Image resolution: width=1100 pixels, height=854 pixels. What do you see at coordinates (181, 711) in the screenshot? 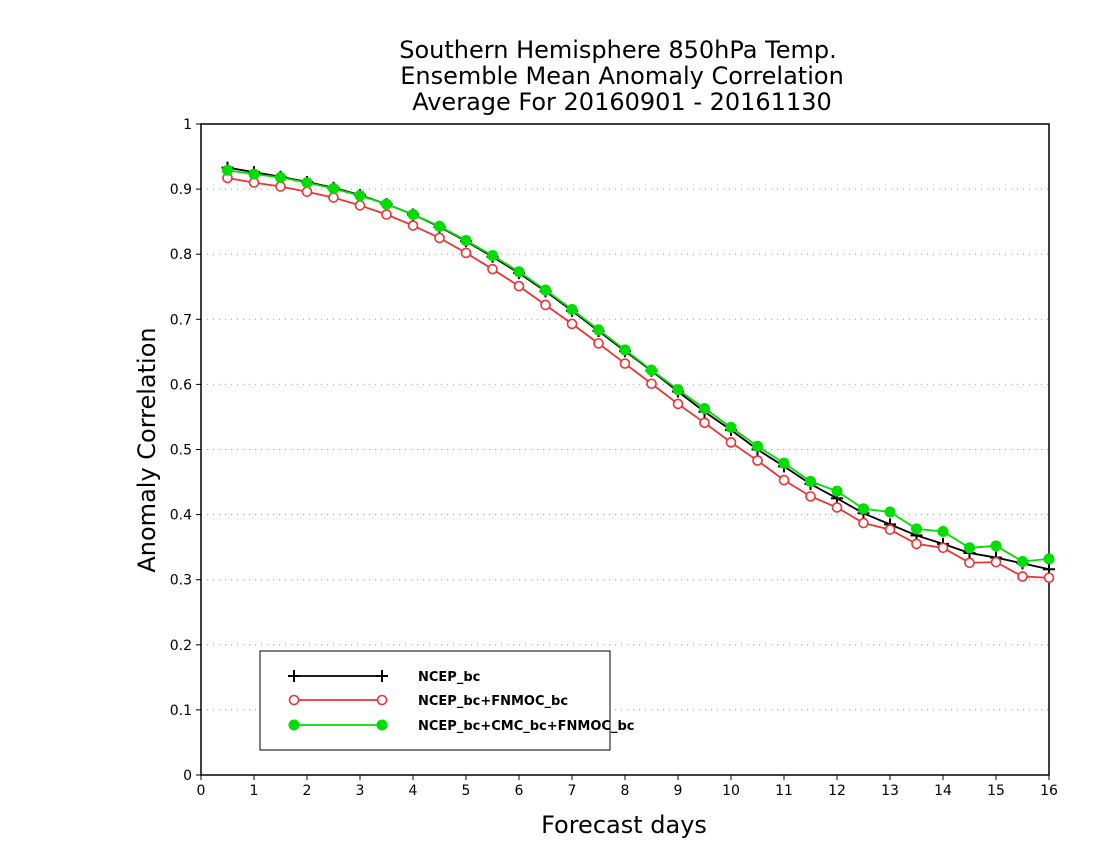
I see `y-tick-label-1: 0.1` at bounding box center [181, 711].